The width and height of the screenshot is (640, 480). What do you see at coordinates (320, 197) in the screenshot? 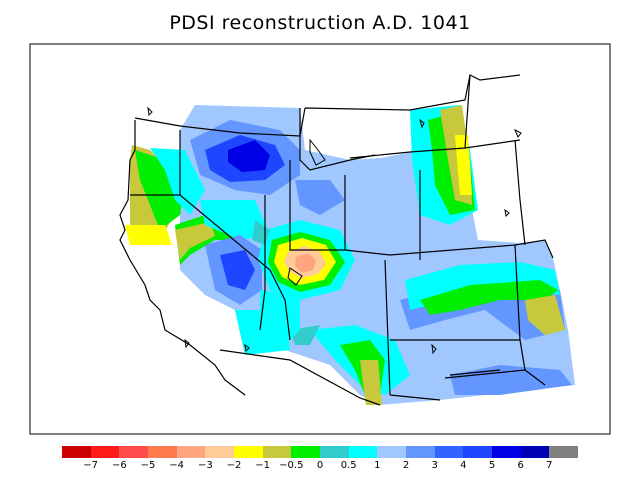
I see `region-wyoming-mid-blue` at bounding box center [320, 197].